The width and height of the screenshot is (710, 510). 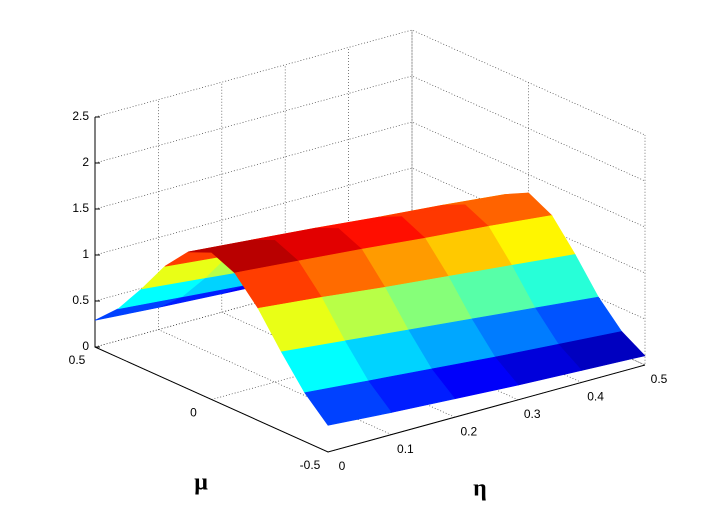 What do you see at coordinates (193, 413) in the screenshot?
I see `y-tick-label: 0` at bounding box center [193, 413].